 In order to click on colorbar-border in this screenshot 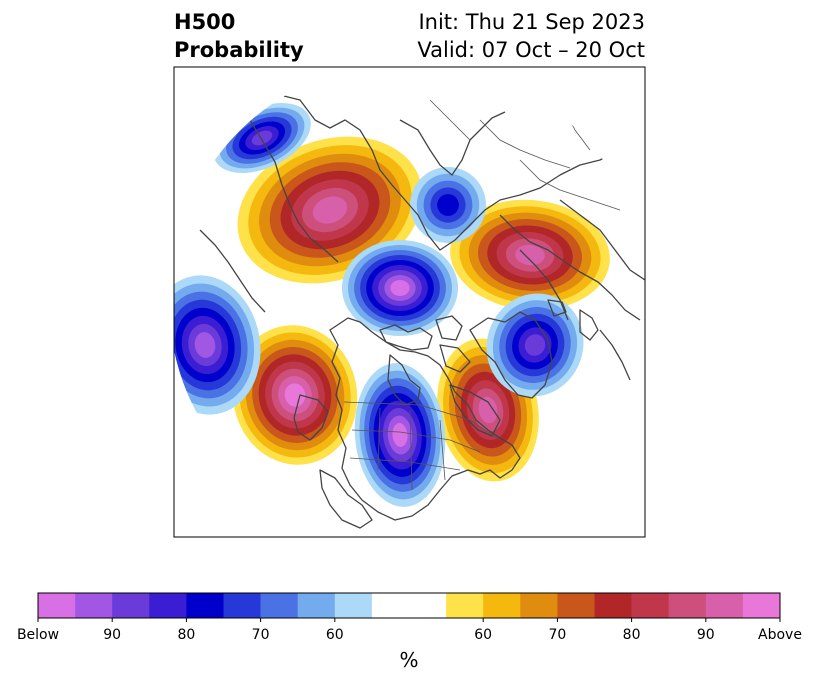, I will do `click(409, 605)`.